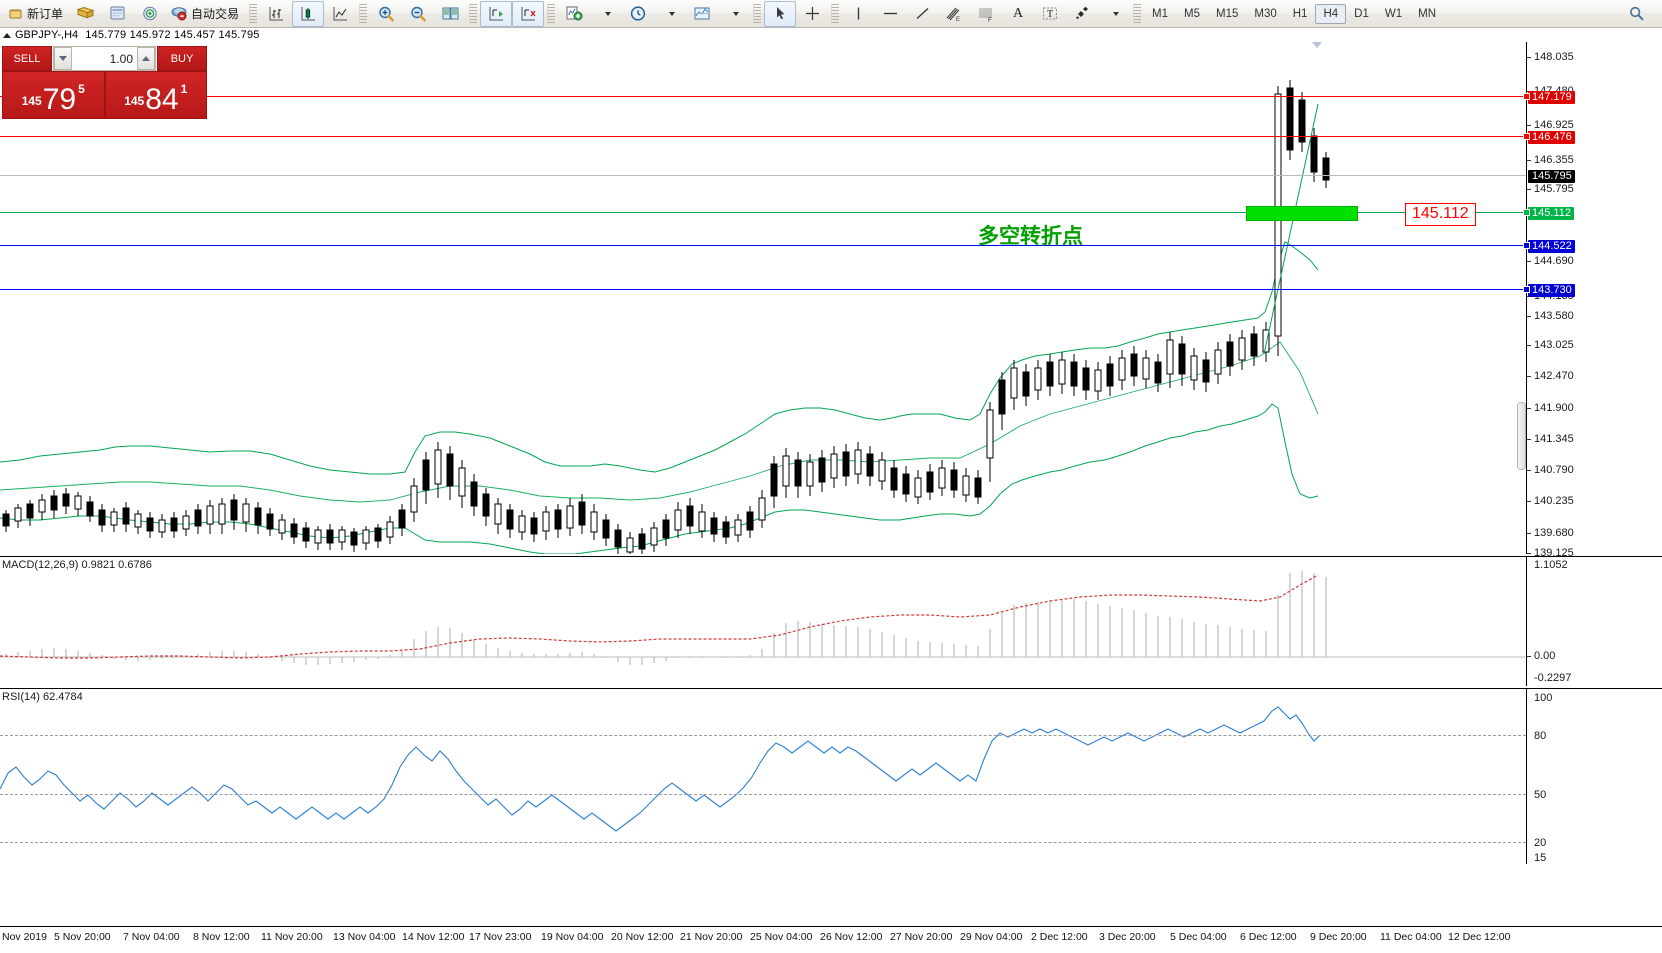 This screenshot has height=953, width=1662. Describe the element at coordinates (308, 13) in the screenshot. I see `candlestick-chart-button` at that location.